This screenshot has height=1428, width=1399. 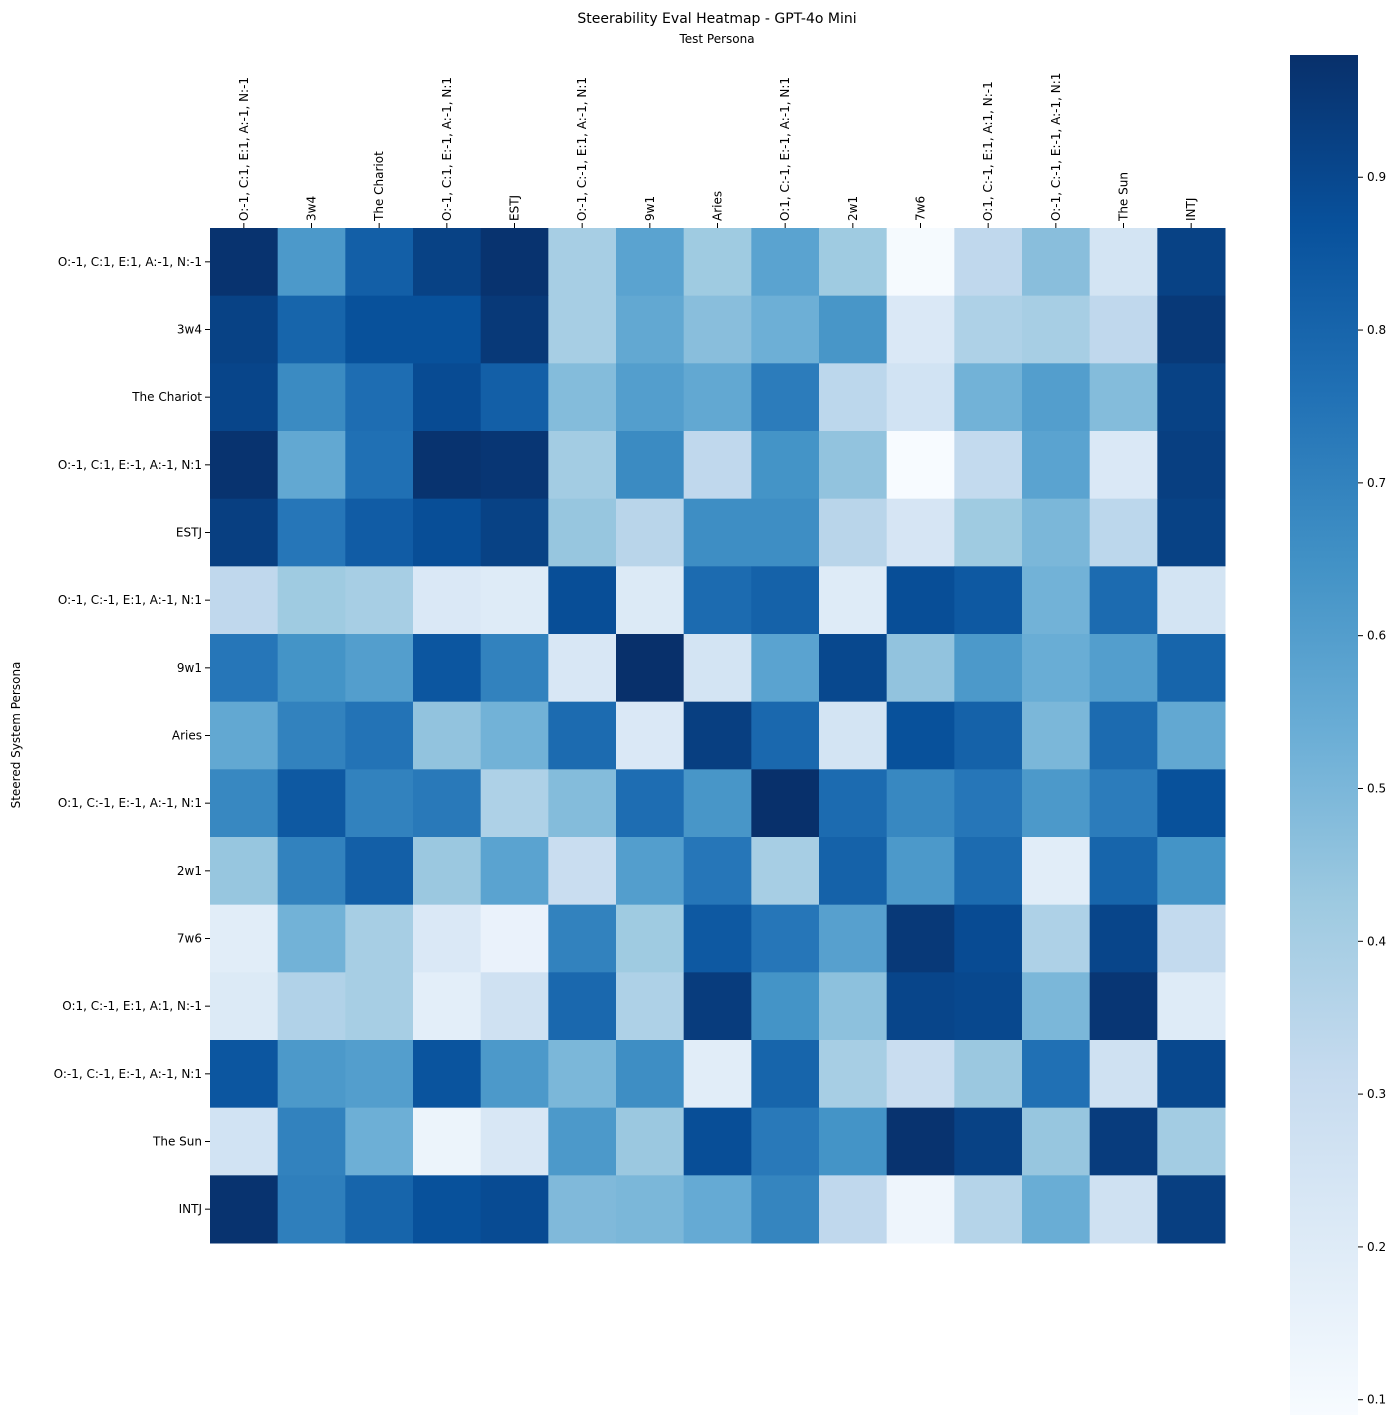 What do you see at coordinates (1376, 636) in the screenshot?
I see `colorbar-tick-label: 0.6` at bounding box center [1376, 636].